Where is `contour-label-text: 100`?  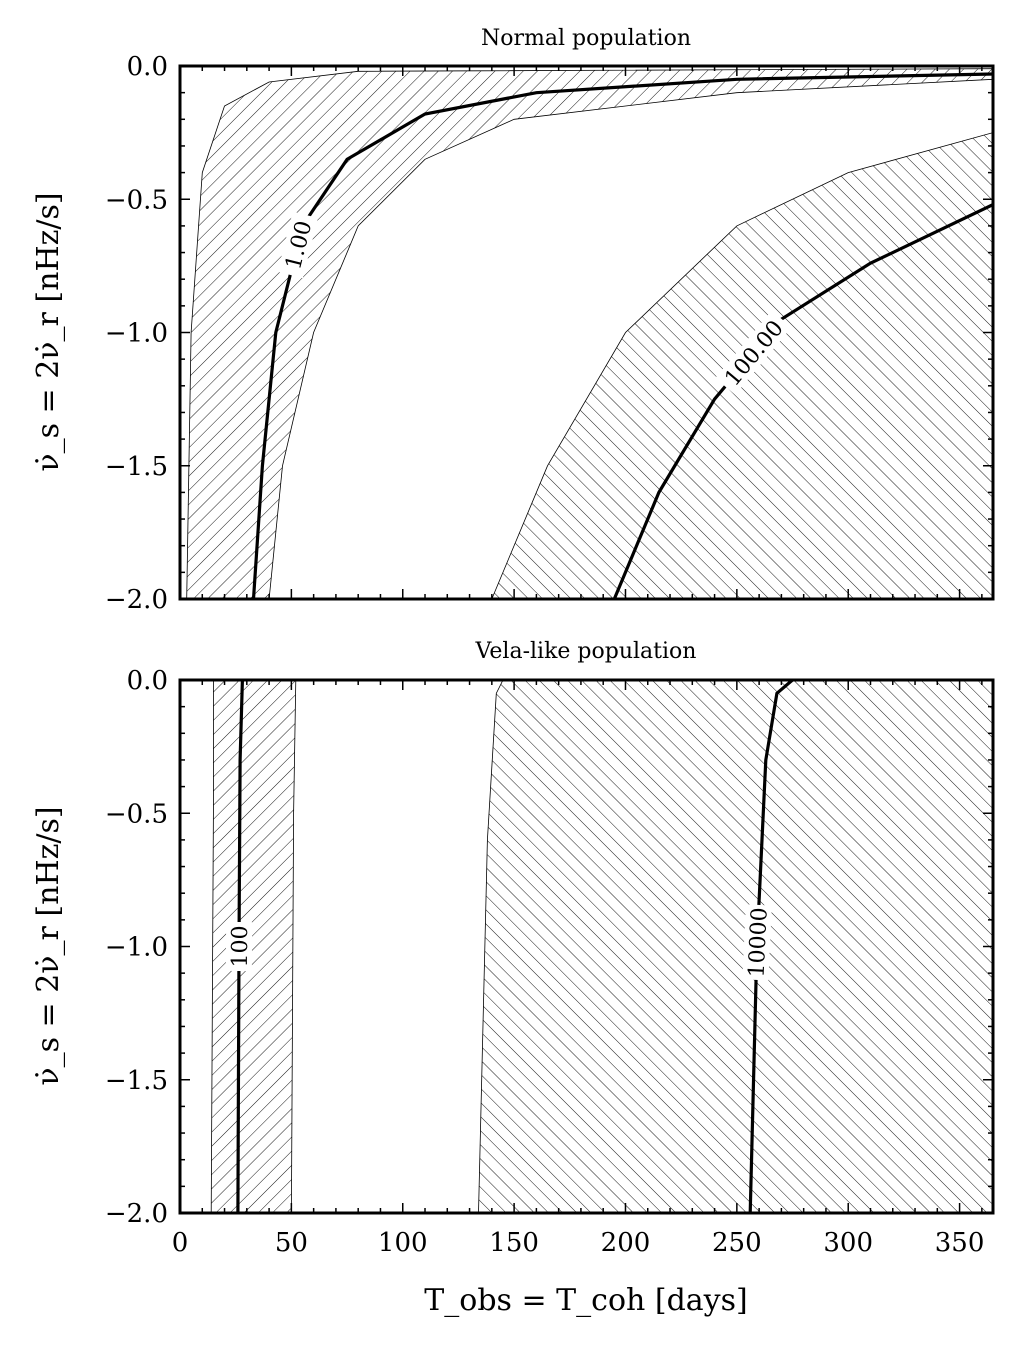 contour-label-text: 100 is located at coordinates (240, 946).